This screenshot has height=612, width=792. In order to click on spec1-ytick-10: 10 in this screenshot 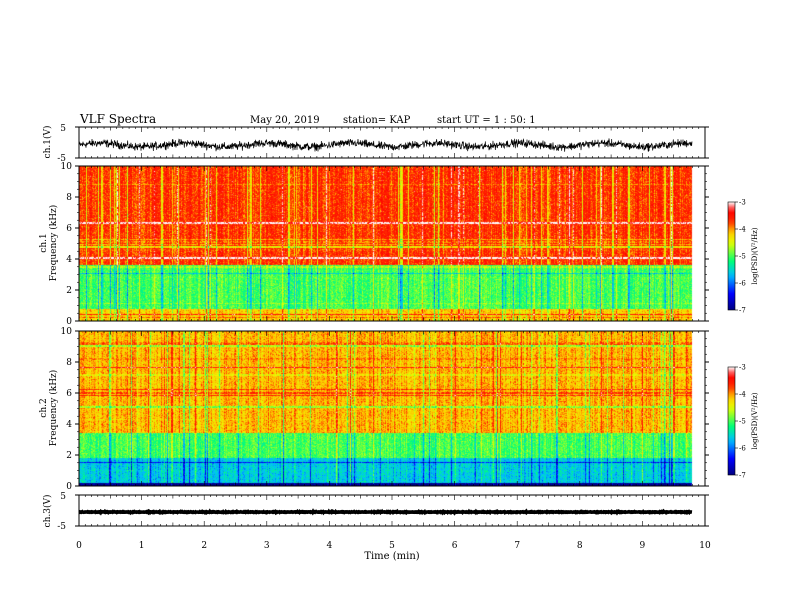, I will do `click(67, 167)`.